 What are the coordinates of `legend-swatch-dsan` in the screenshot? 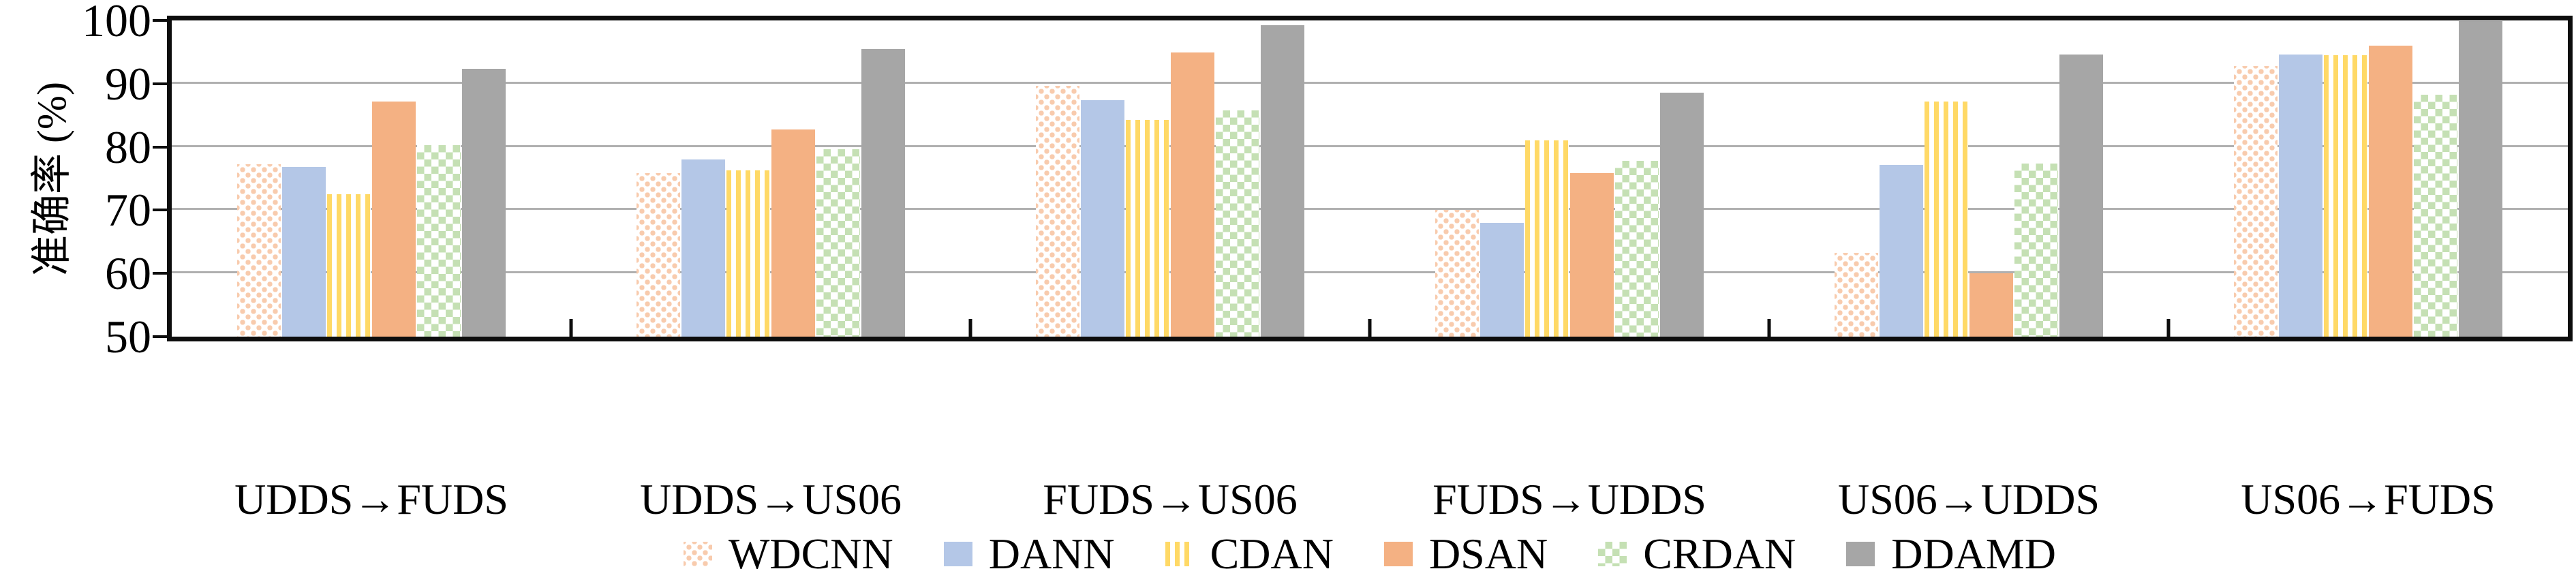 It's located at (1398, 554).